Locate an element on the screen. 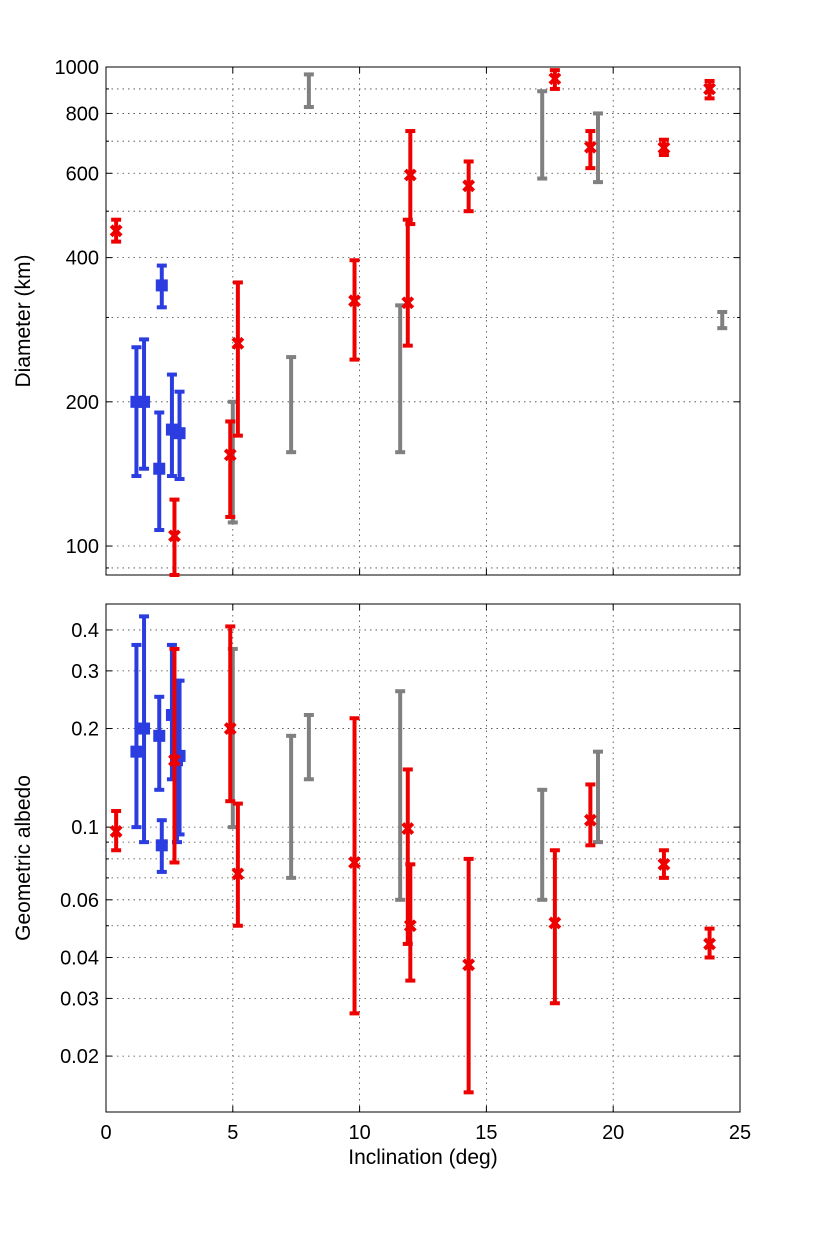 This screenshot has width=817, height=1252. x-tick-label: 25 is located at coordinates (740, 1133).